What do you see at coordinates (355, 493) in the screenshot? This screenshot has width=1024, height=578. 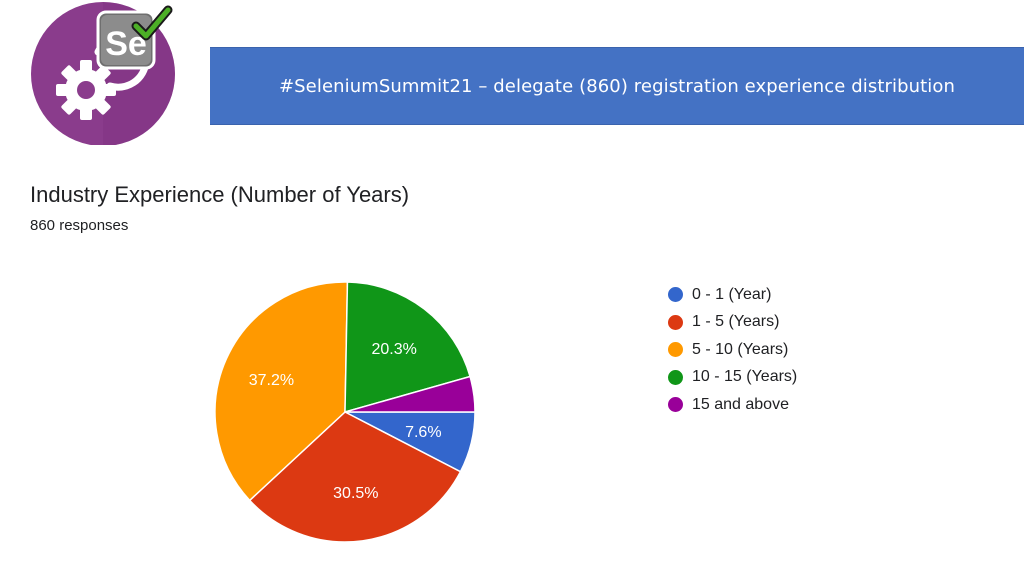 I see `slice-label-1: 30.5%` at bounding box center [355, 493].